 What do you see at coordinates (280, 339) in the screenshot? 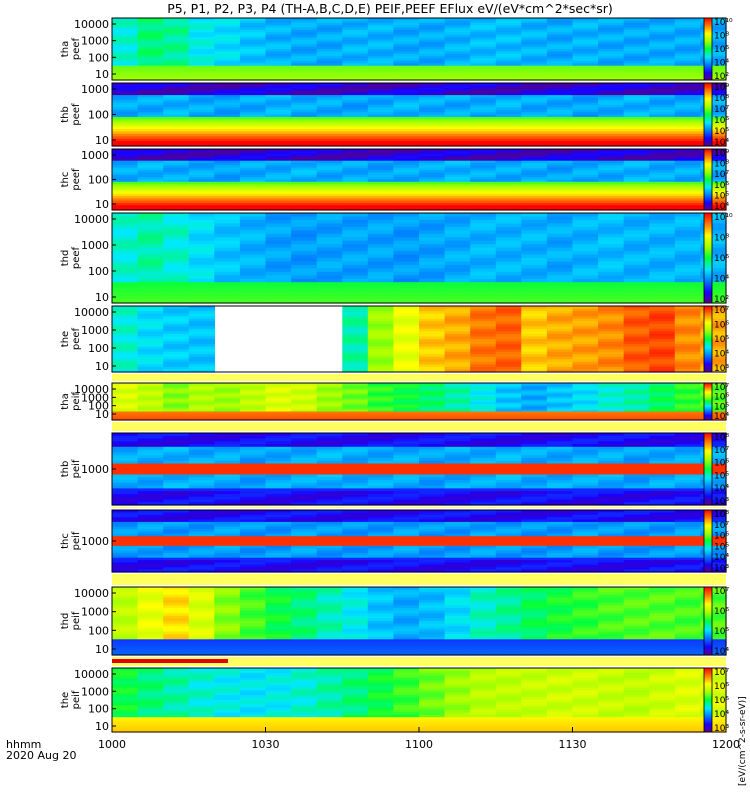
I see `data-gap` at bounding box center [280, 339].